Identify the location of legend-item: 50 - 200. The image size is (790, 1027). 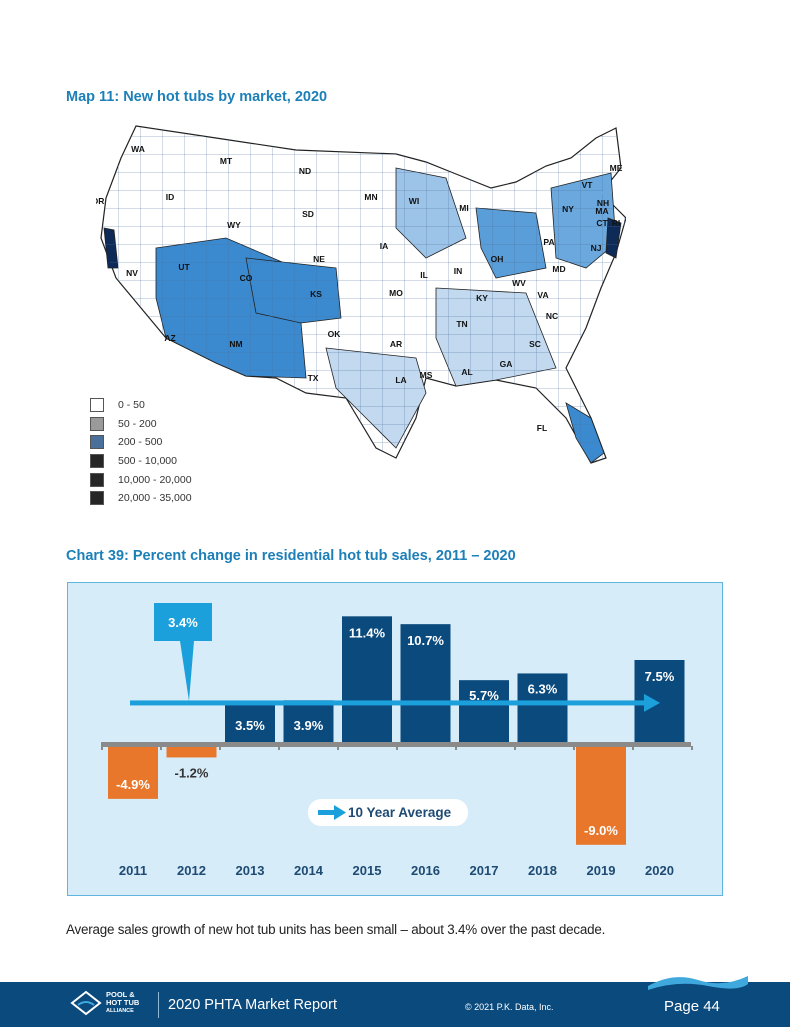
(141, 424).